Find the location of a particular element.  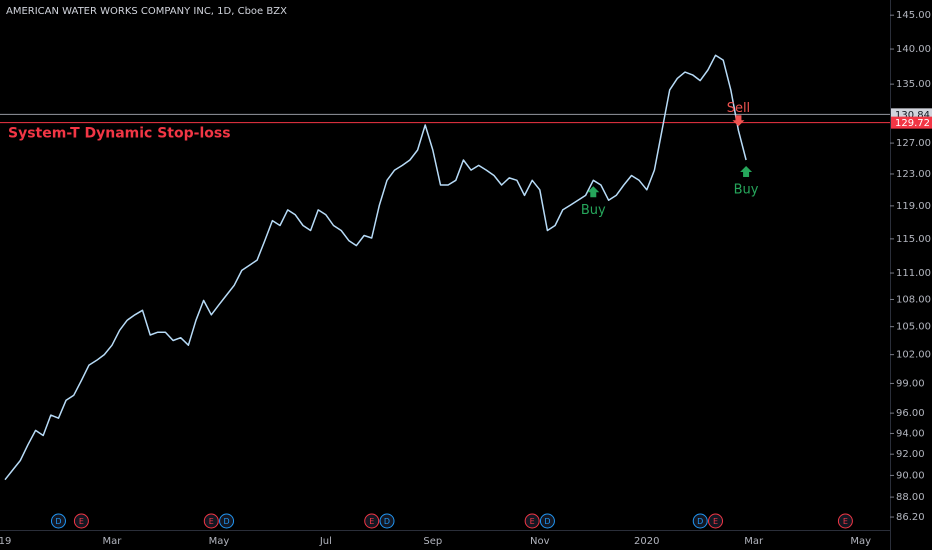

y-tick-label: 115.00 is located at coordinates (913, 239).